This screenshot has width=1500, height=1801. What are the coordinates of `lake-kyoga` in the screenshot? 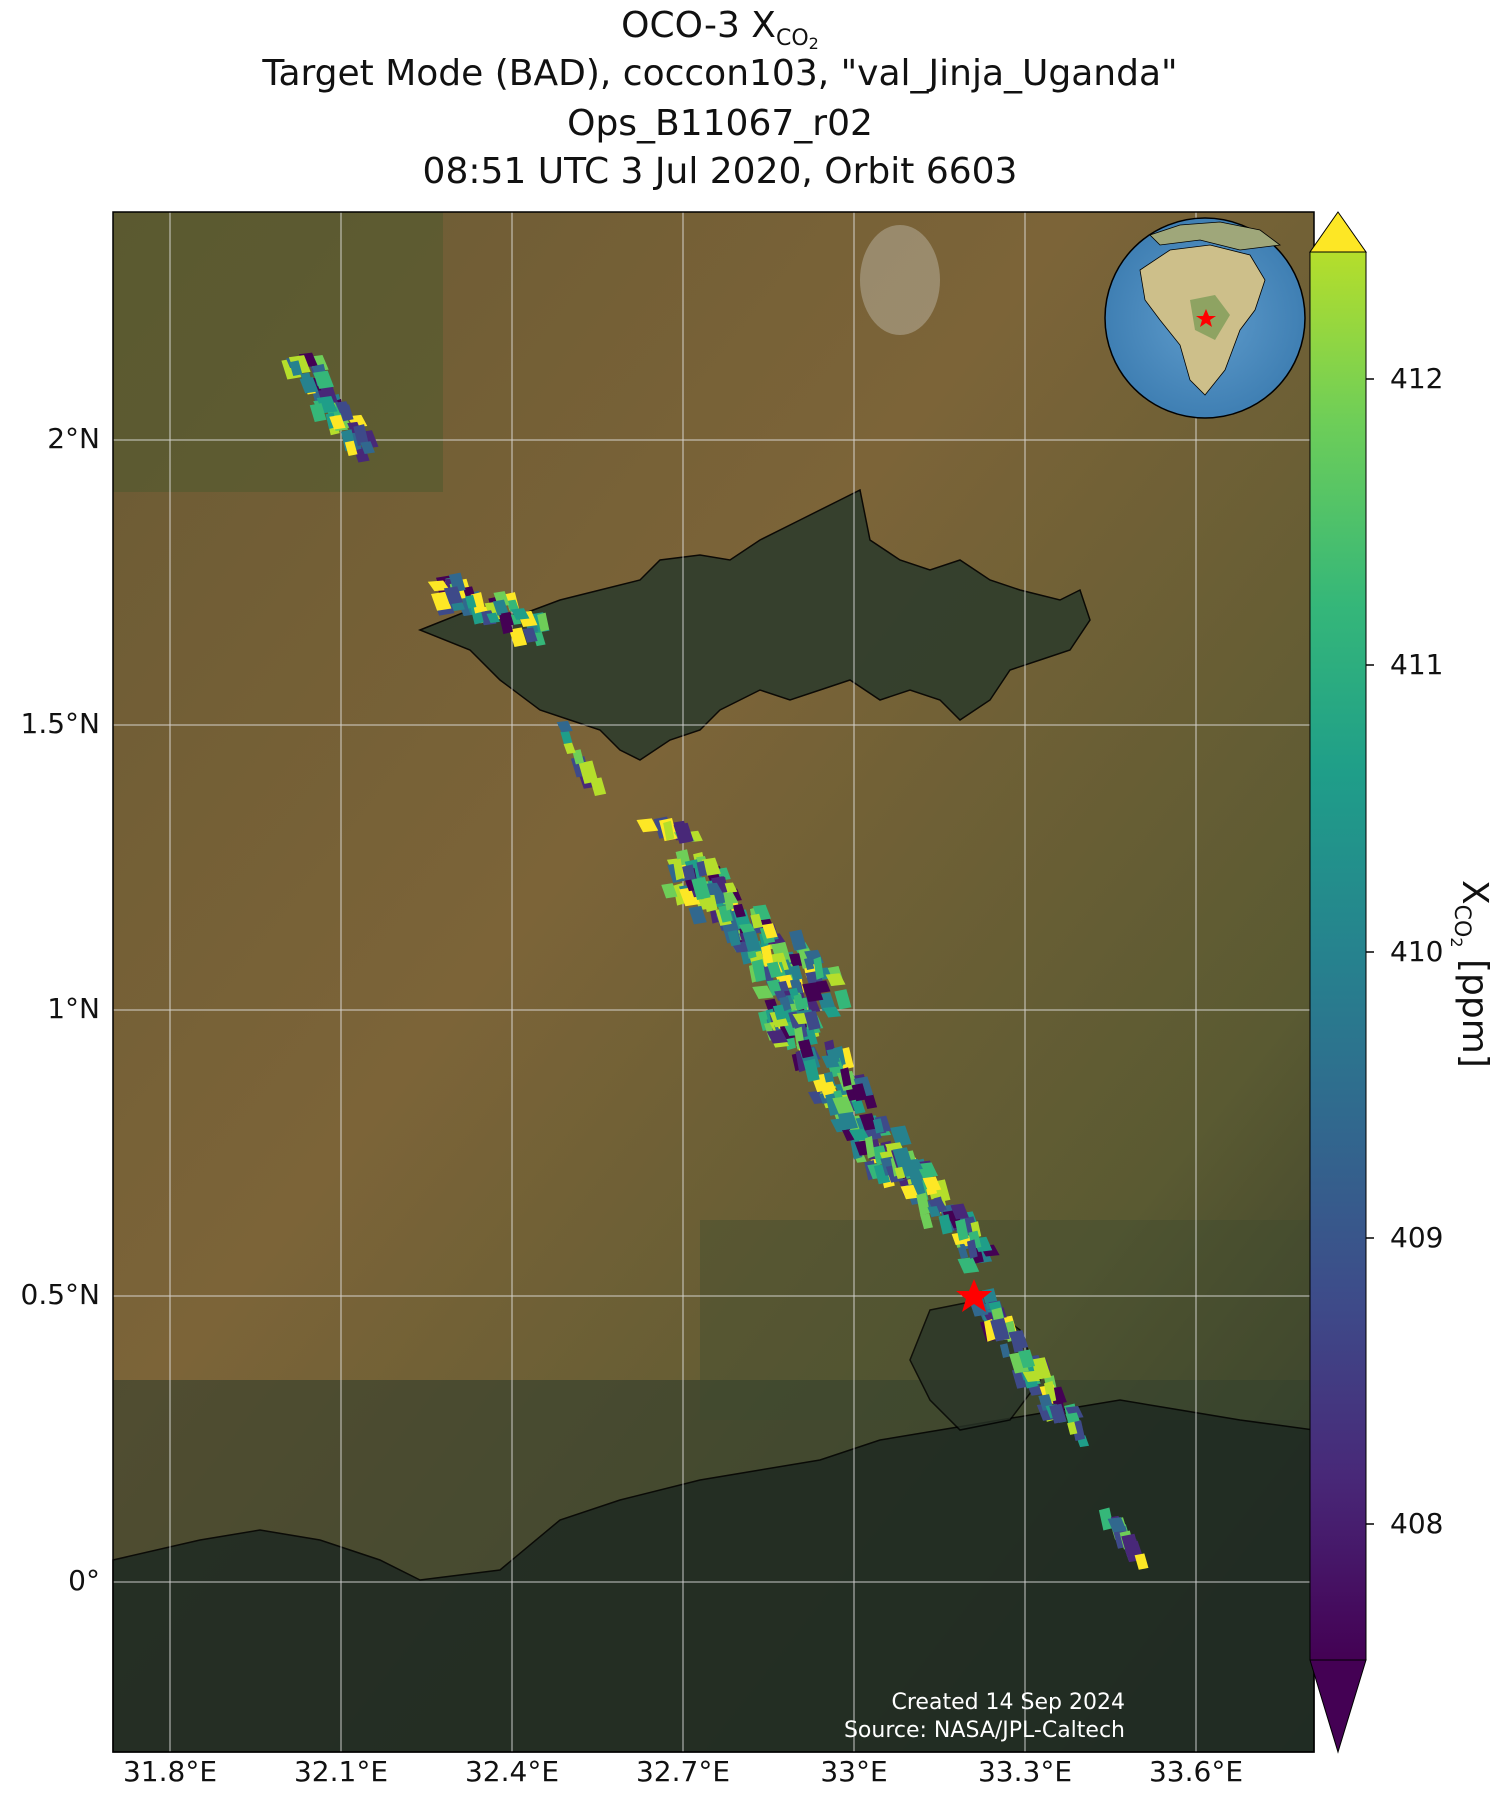 It's located at (754, 624).